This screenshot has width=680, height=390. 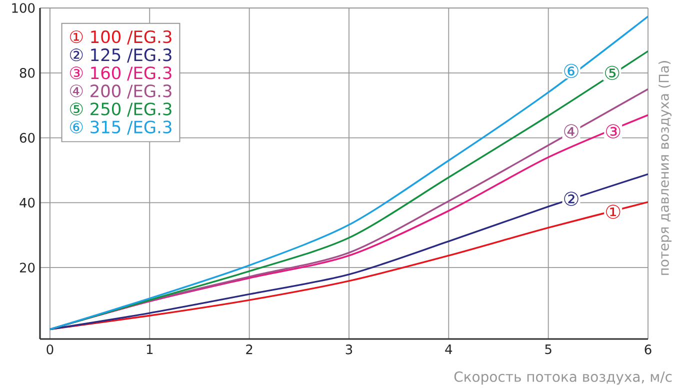 I want to click on text: ① 100 /EG.3, so click(x=121, y=37).